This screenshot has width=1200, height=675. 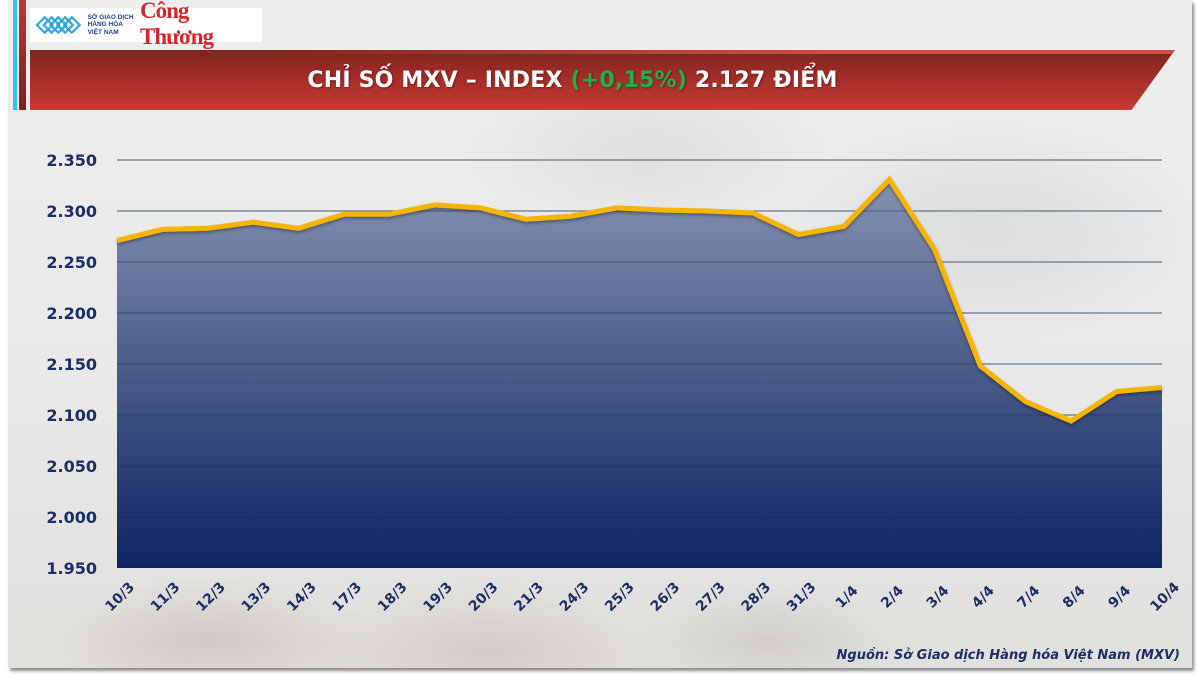 What do you see at coordinates (756, 597) in the screenshot?
I see `x-tick-label: 28/3` at bounding box center [756, 597].